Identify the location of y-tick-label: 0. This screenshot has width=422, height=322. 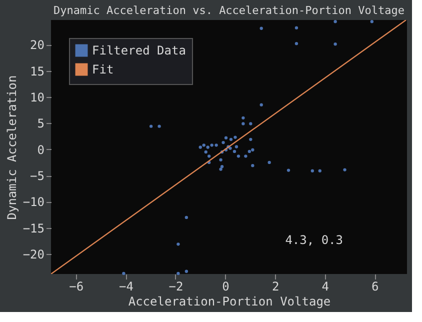
(40, 149).